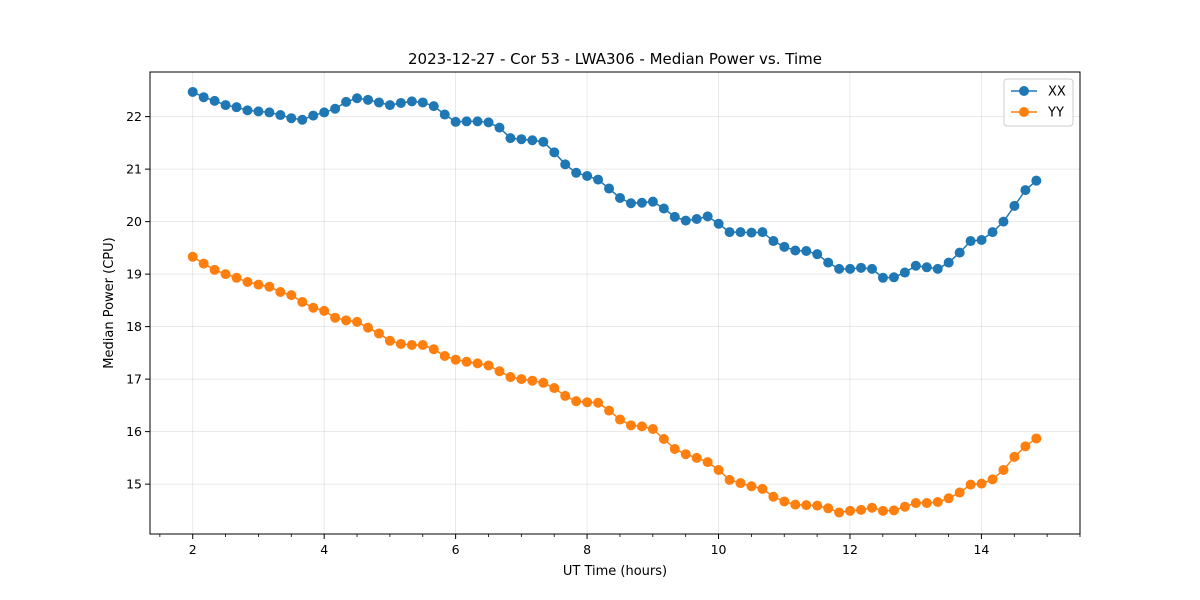  I want to click on y-axis: 15 16 17 18 19 20 21 22, so click(138, 300).